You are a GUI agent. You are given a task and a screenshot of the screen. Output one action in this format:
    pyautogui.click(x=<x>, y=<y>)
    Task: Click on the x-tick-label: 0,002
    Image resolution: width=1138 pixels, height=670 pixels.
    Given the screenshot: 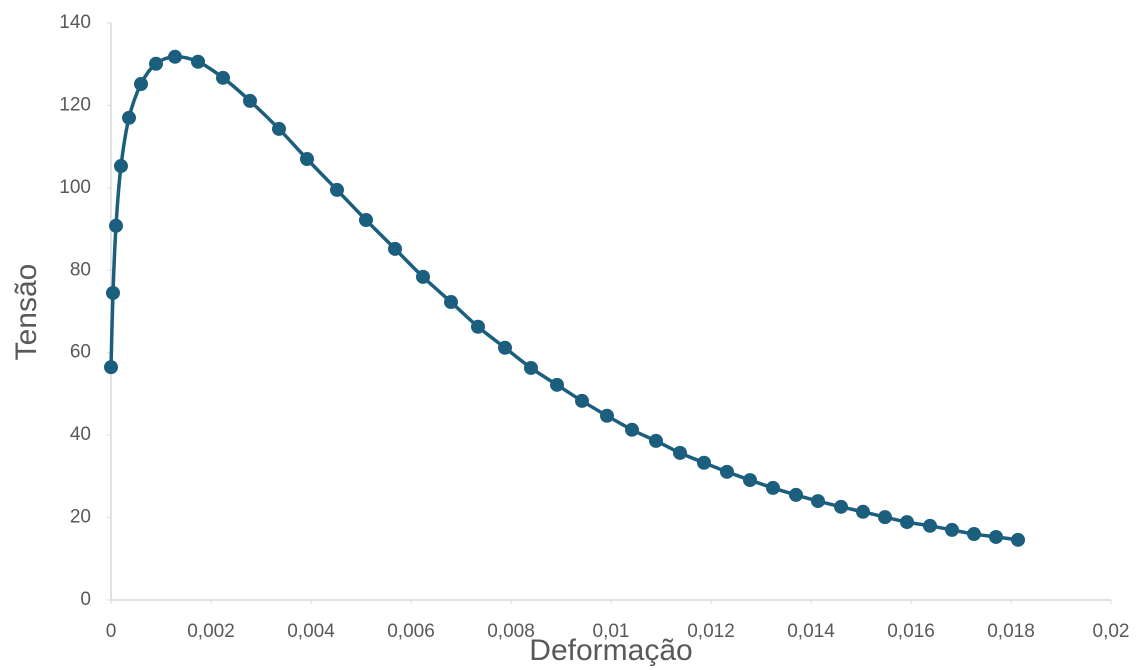 What is the action you would take?
    pyautogui.click(x=211, y=631)
    